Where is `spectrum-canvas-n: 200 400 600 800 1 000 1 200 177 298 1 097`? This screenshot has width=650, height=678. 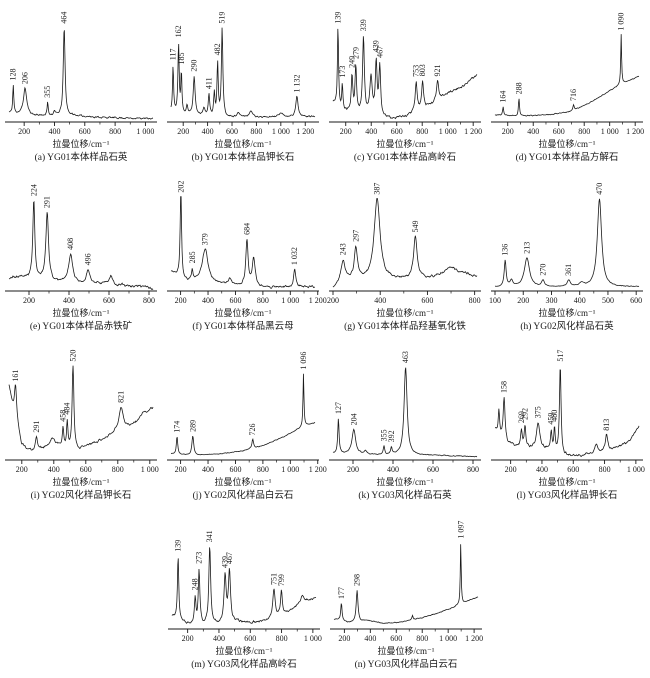
spectrum-canvas-n: 200 400 600 800 1 000 1 200 177 298 1 097 is located at coordinates (406, 582).